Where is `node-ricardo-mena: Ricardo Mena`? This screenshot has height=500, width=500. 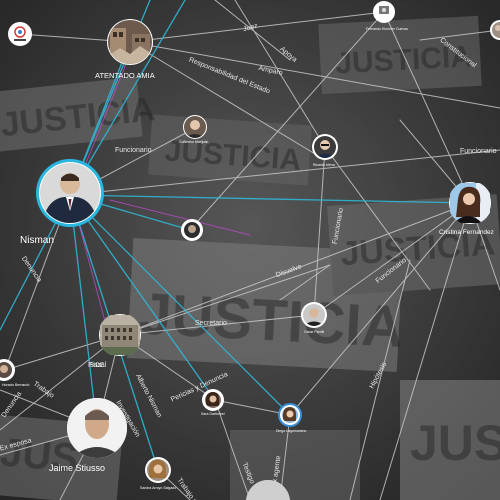
node-ricardo-mena: Ricardo Mena is located at coordinates (325, 150).